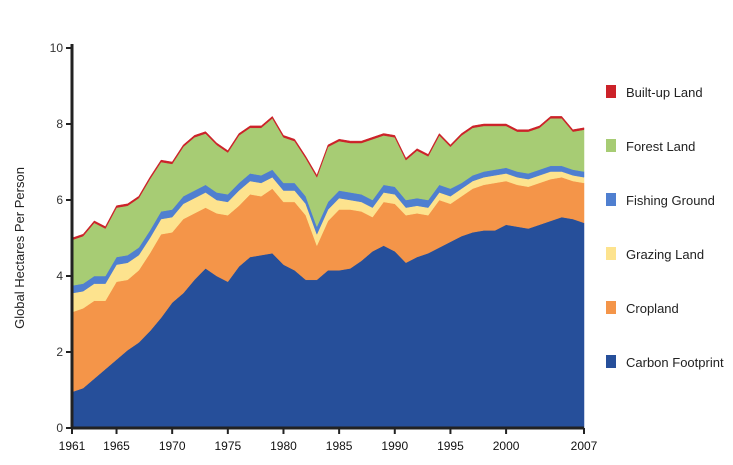  Describe the element at coordinates (61, 238) in the screenshot. I see `y-axis-ticks: 0 2 4 6 8 10` at that location.